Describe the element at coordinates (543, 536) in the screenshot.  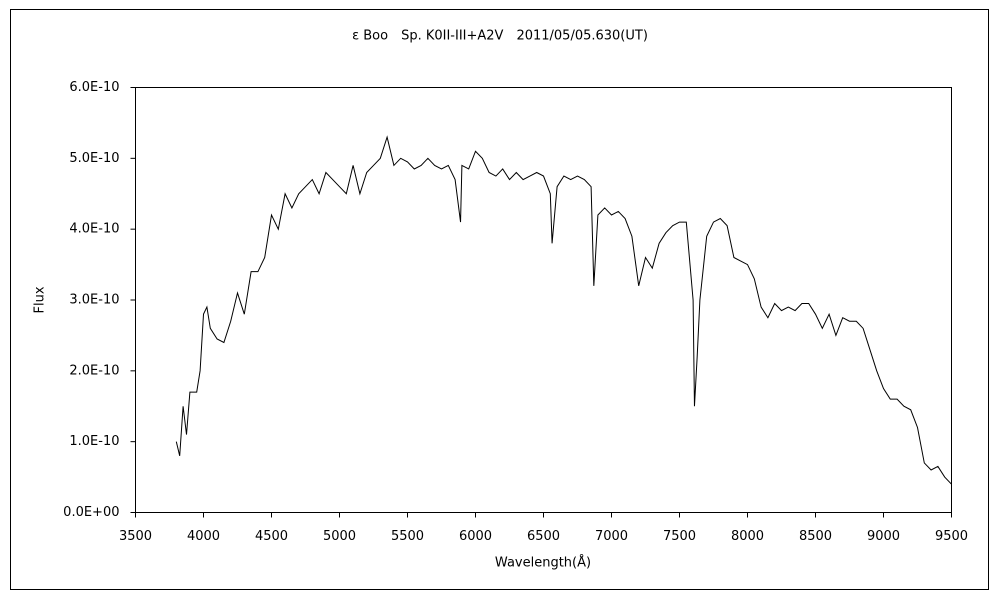
I see `x-tick-label: 6500` at that location.